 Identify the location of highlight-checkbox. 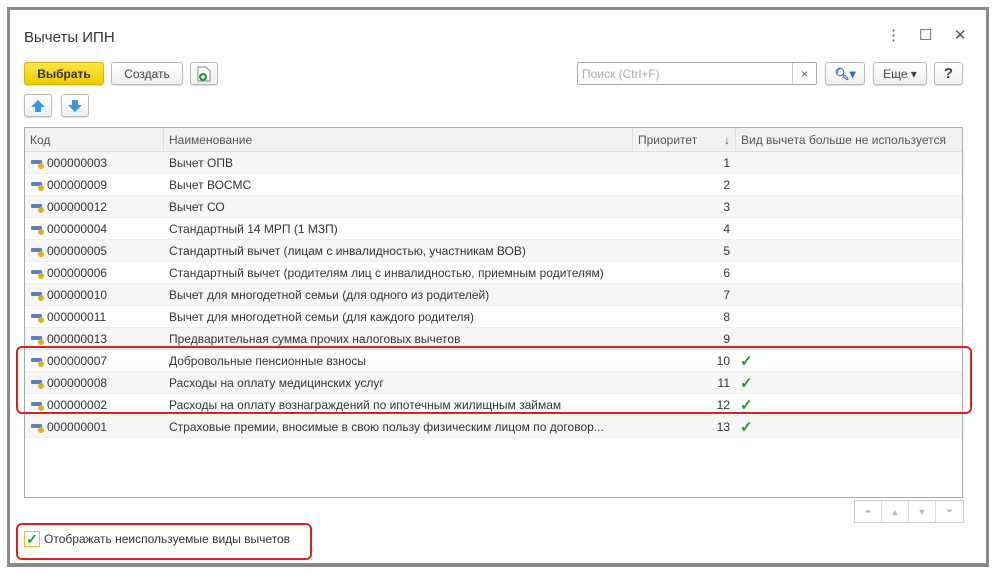
(164, 541).